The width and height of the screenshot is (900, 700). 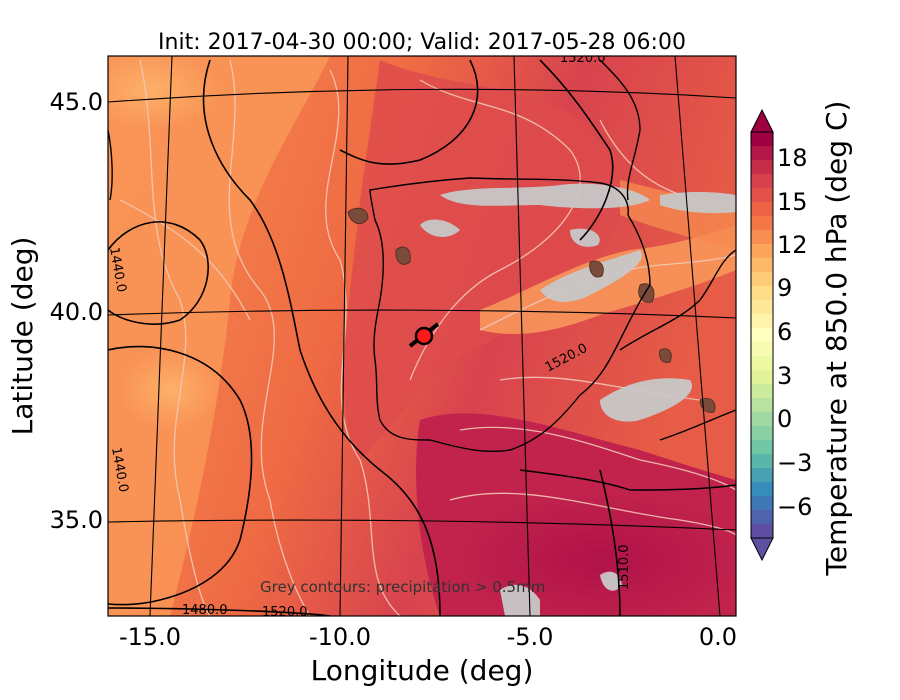 What do you see at coordinates (530, 637) in the screenshot?
I see `x-tick-label: -5.0` at bounding box center [530, 637].